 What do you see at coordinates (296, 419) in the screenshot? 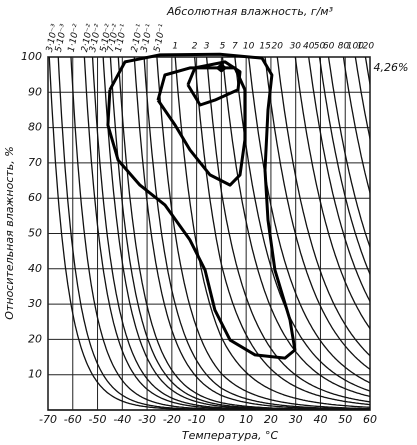
I see `x-tick-label: 30` at bounding box center [296, 419].